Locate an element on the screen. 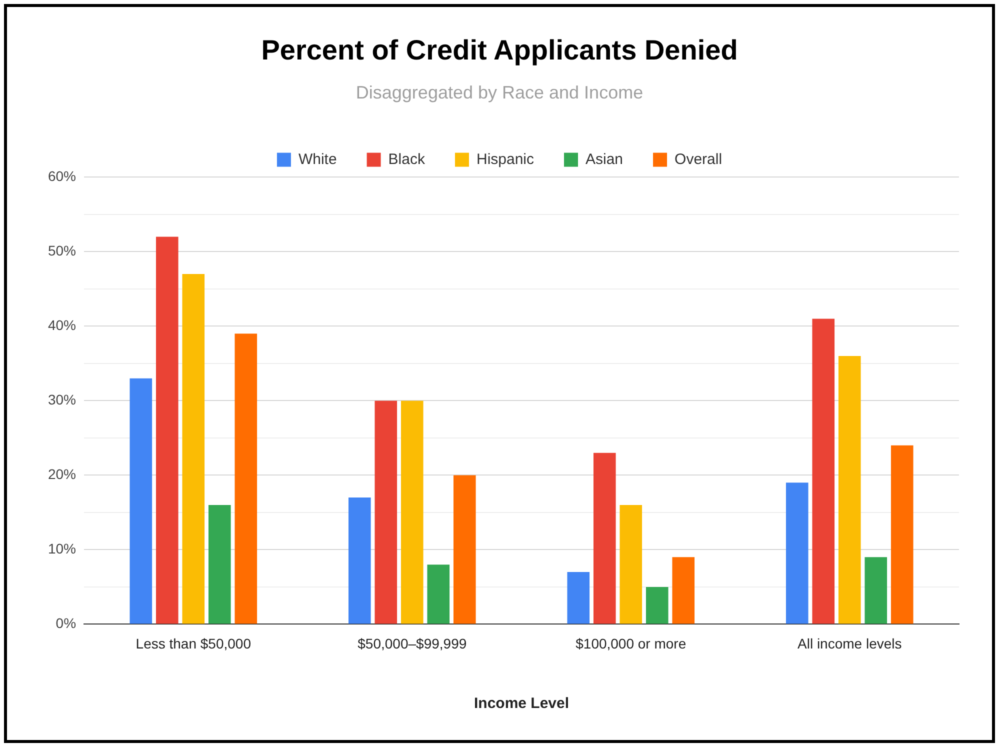 This screenshot has height=747, width=999. y-tick-label: 60% is located at coordinates (62, 176).